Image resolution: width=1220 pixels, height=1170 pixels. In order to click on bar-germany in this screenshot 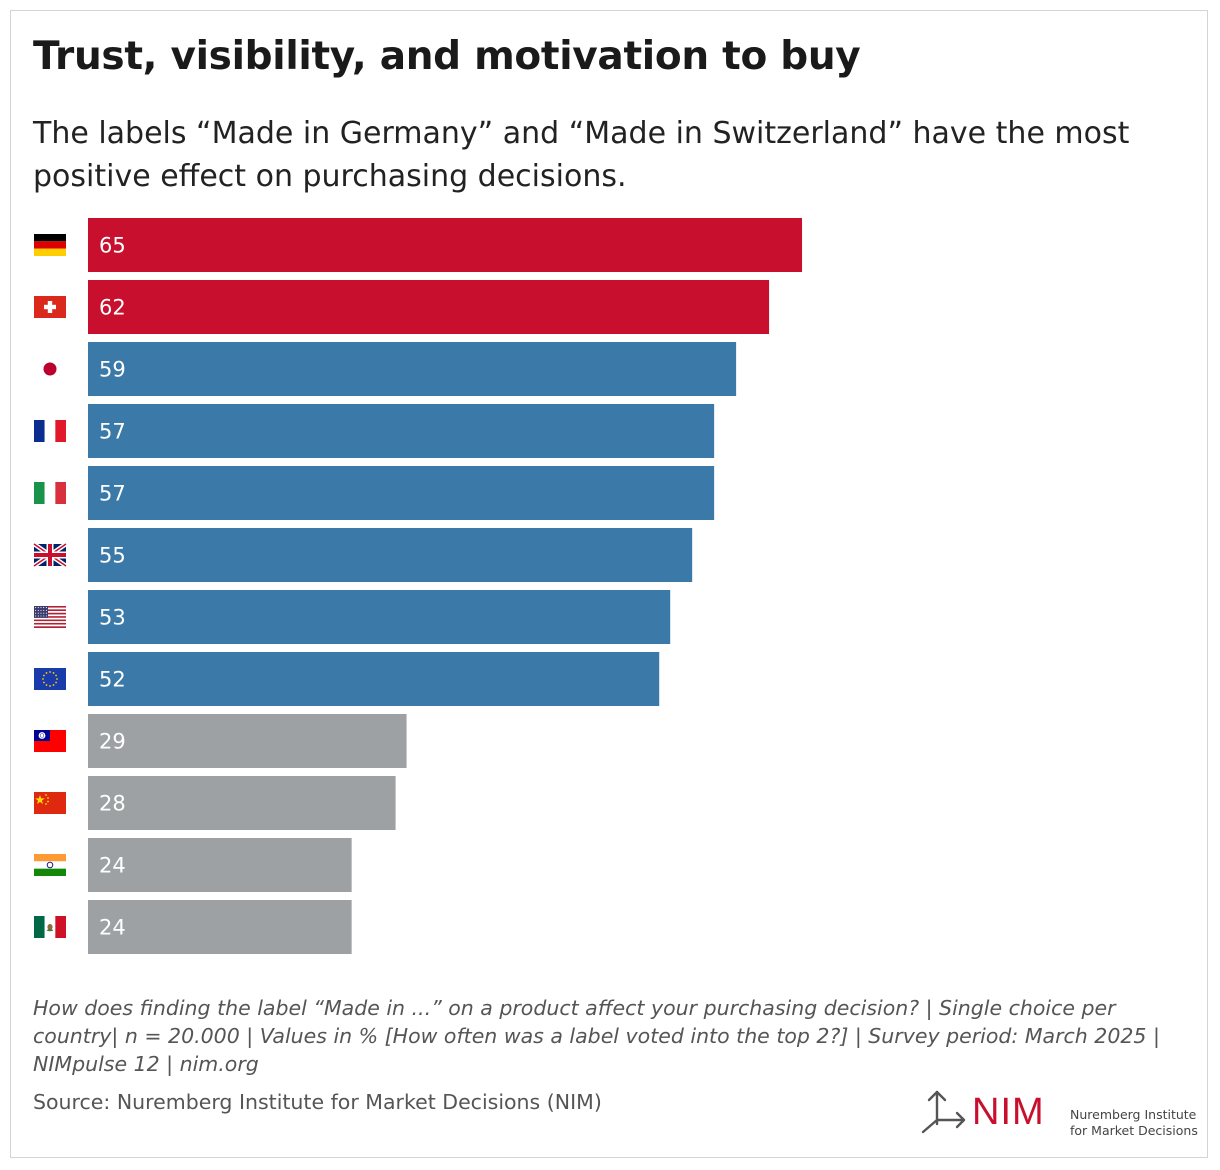, I will do `click(445, 245)`.